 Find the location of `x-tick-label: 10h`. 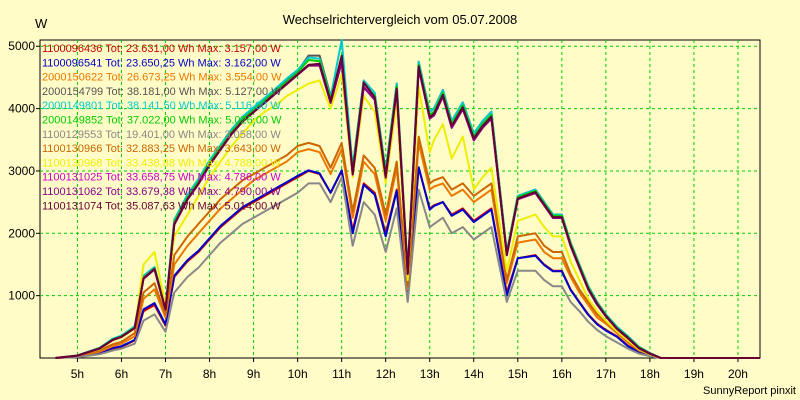

x-tick-label: 10h is located at coordinates (298, 374).